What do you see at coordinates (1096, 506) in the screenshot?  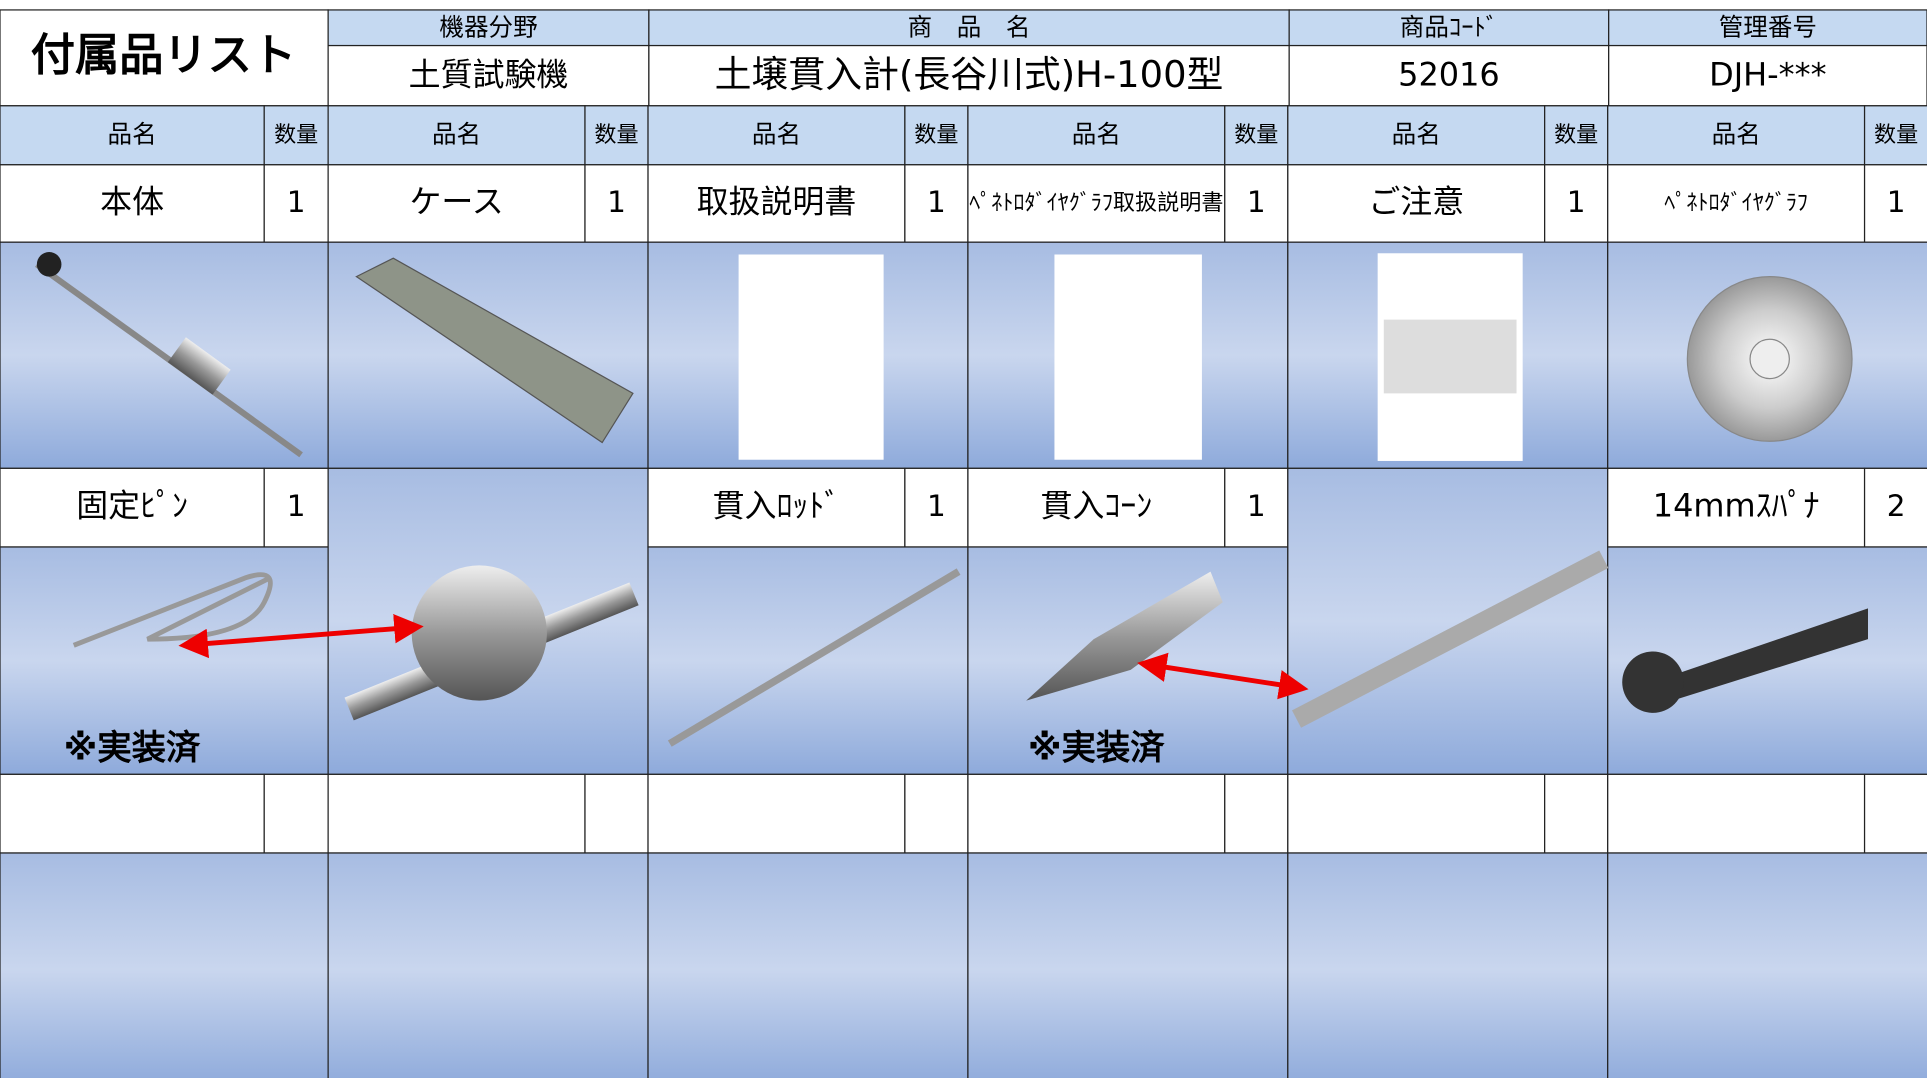 I see `cell-text: 貫入ｺｰﾝ` at bounding box center [1096, 506].